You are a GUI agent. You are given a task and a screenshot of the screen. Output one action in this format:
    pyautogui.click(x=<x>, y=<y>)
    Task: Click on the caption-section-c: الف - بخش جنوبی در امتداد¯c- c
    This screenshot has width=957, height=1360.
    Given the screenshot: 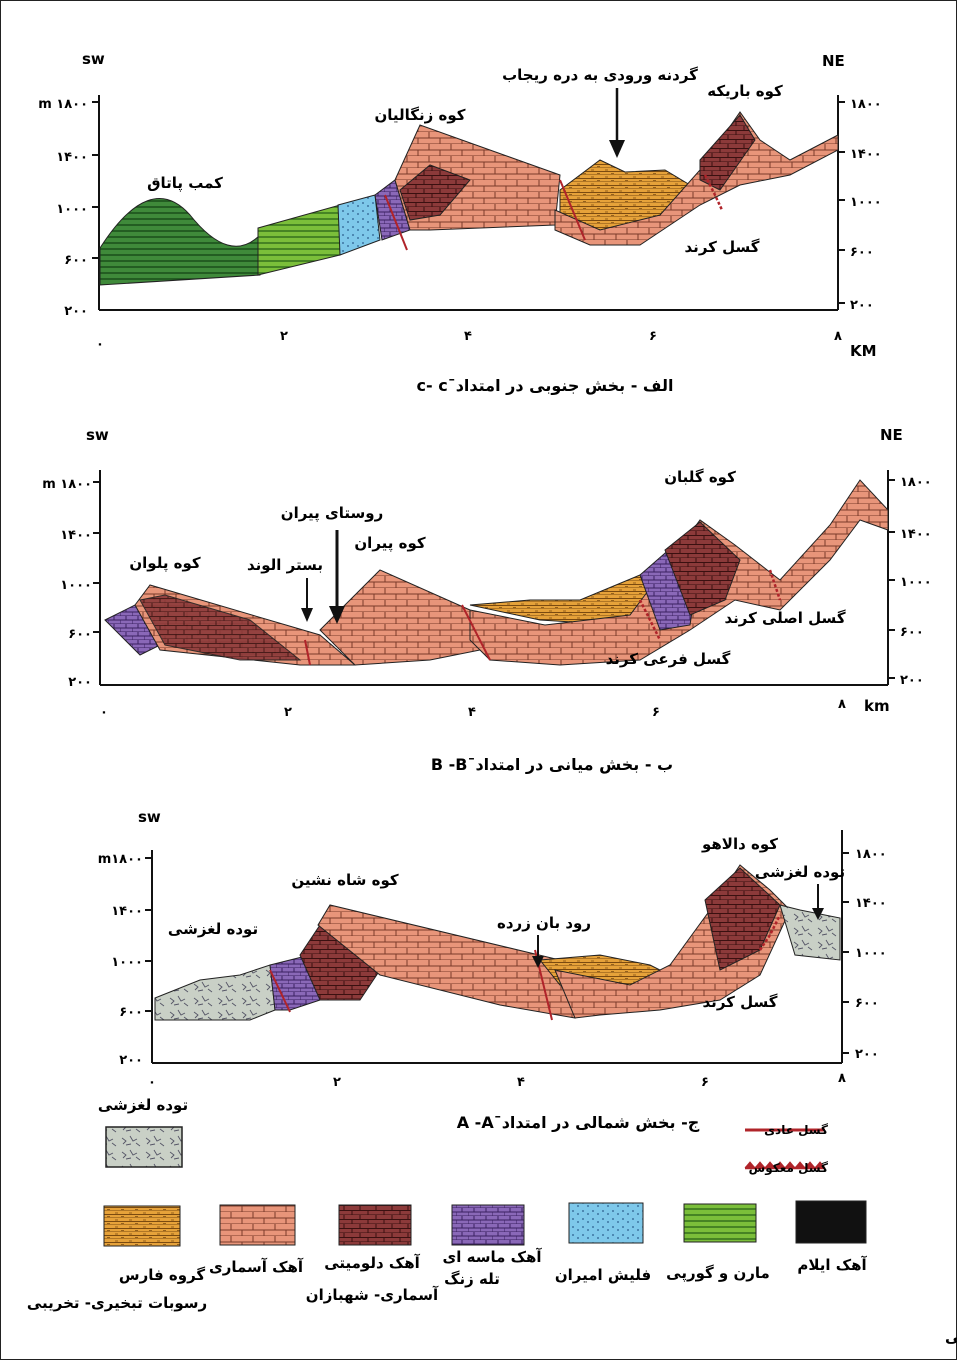 What is the action you would take?
    pyautogui.click(x=545, y=385)
    